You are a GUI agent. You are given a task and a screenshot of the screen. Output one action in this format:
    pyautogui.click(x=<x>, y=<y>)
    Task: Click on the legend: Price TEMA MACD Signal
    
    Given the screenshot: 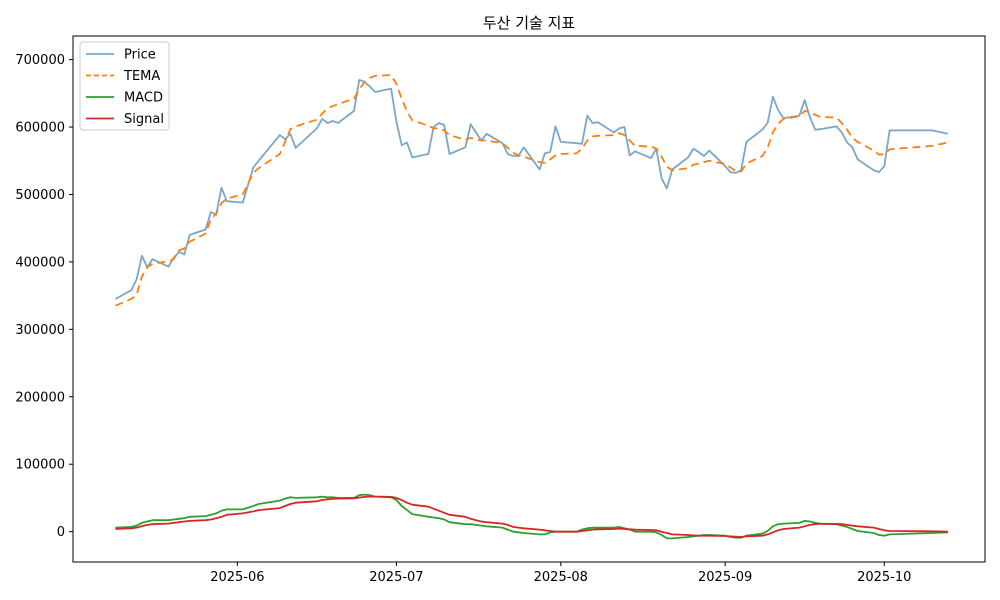 What is the action you would take?
    pyautogui.click(x=124, y=86)
    